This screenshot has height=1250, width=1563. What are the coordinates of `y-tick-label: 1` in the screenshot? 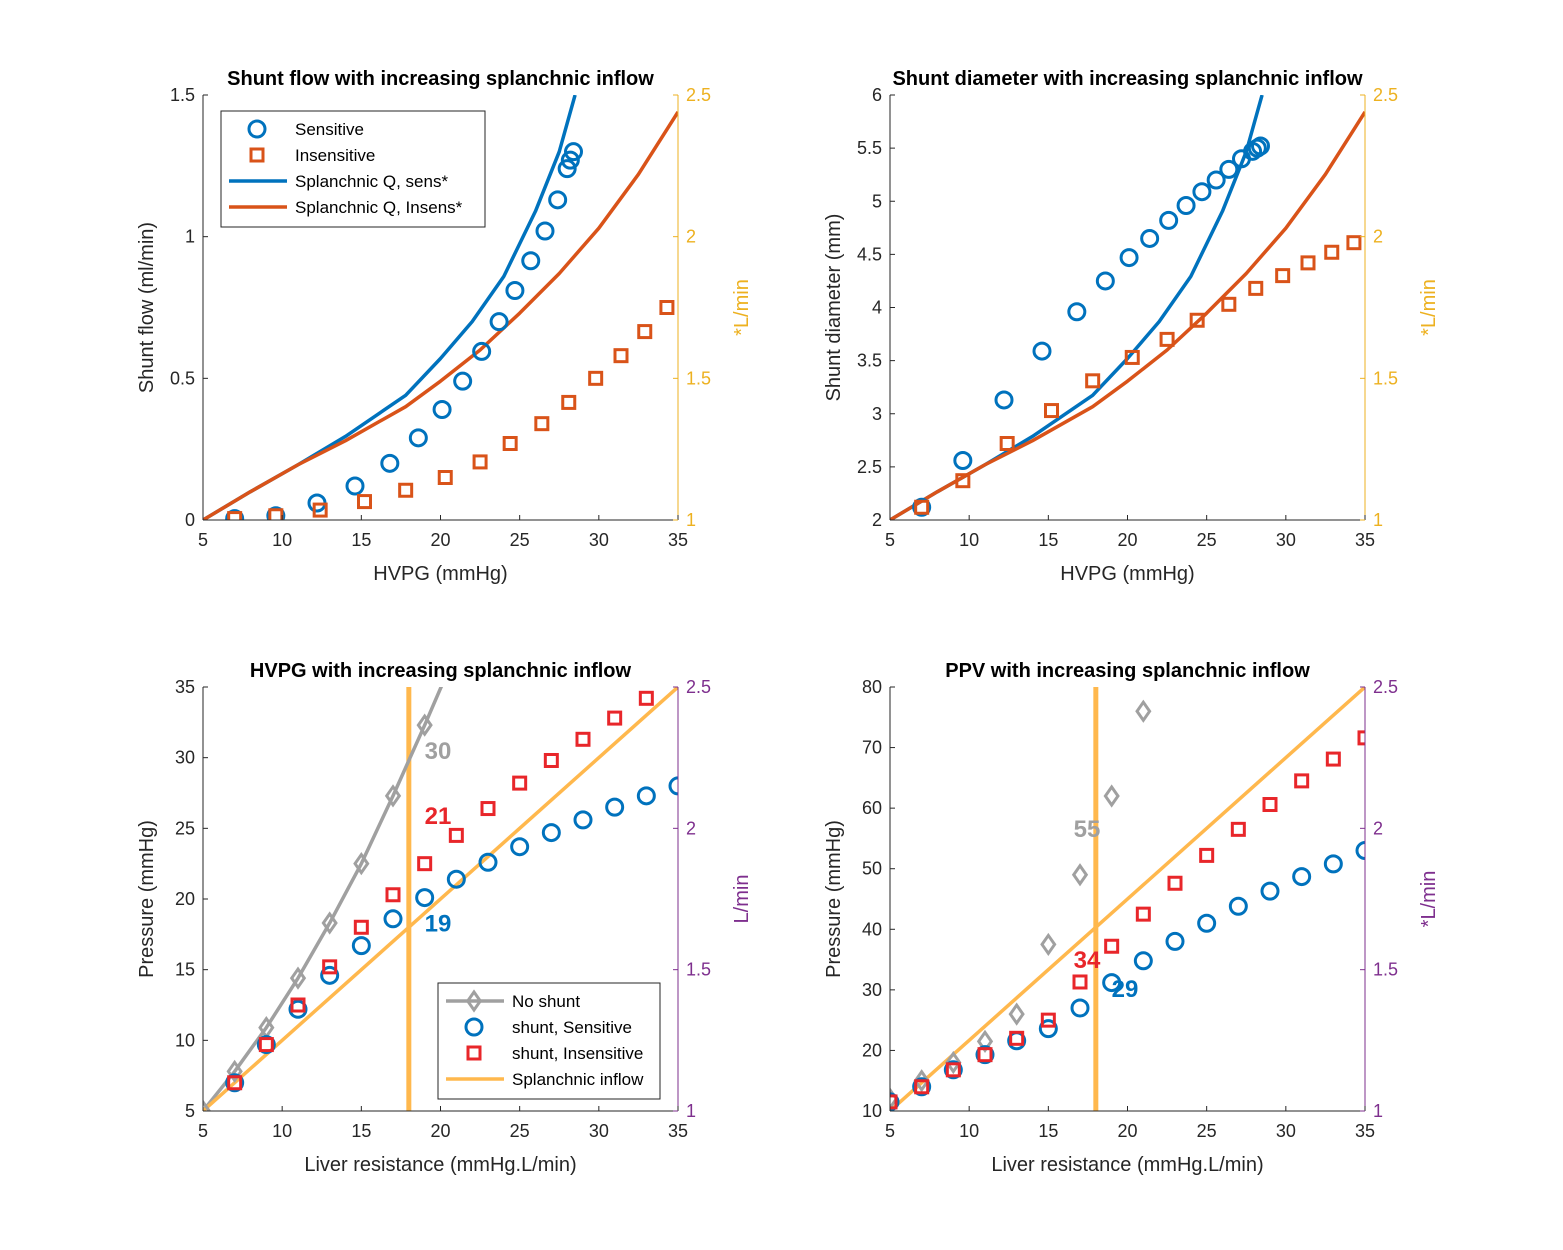 It's located at (190, 237).